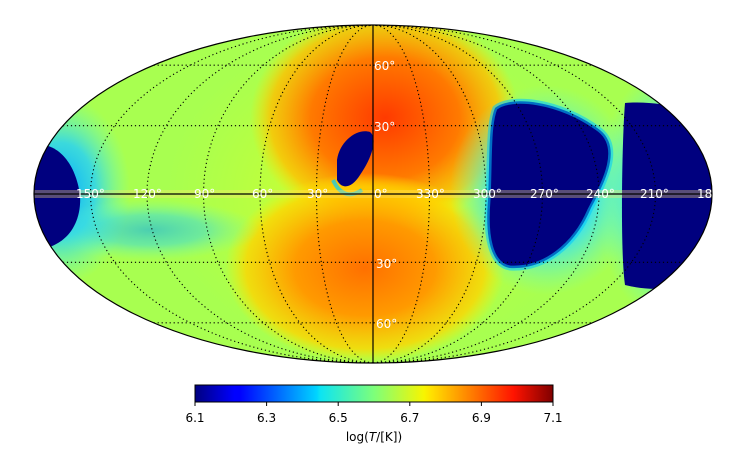 The width and height of the screenshot is (747, 475). What do you see at coordinates (409, 418) in the screenshot?
I see `colorbar-tick-label: 6.7` at bounding box center [409, 418].